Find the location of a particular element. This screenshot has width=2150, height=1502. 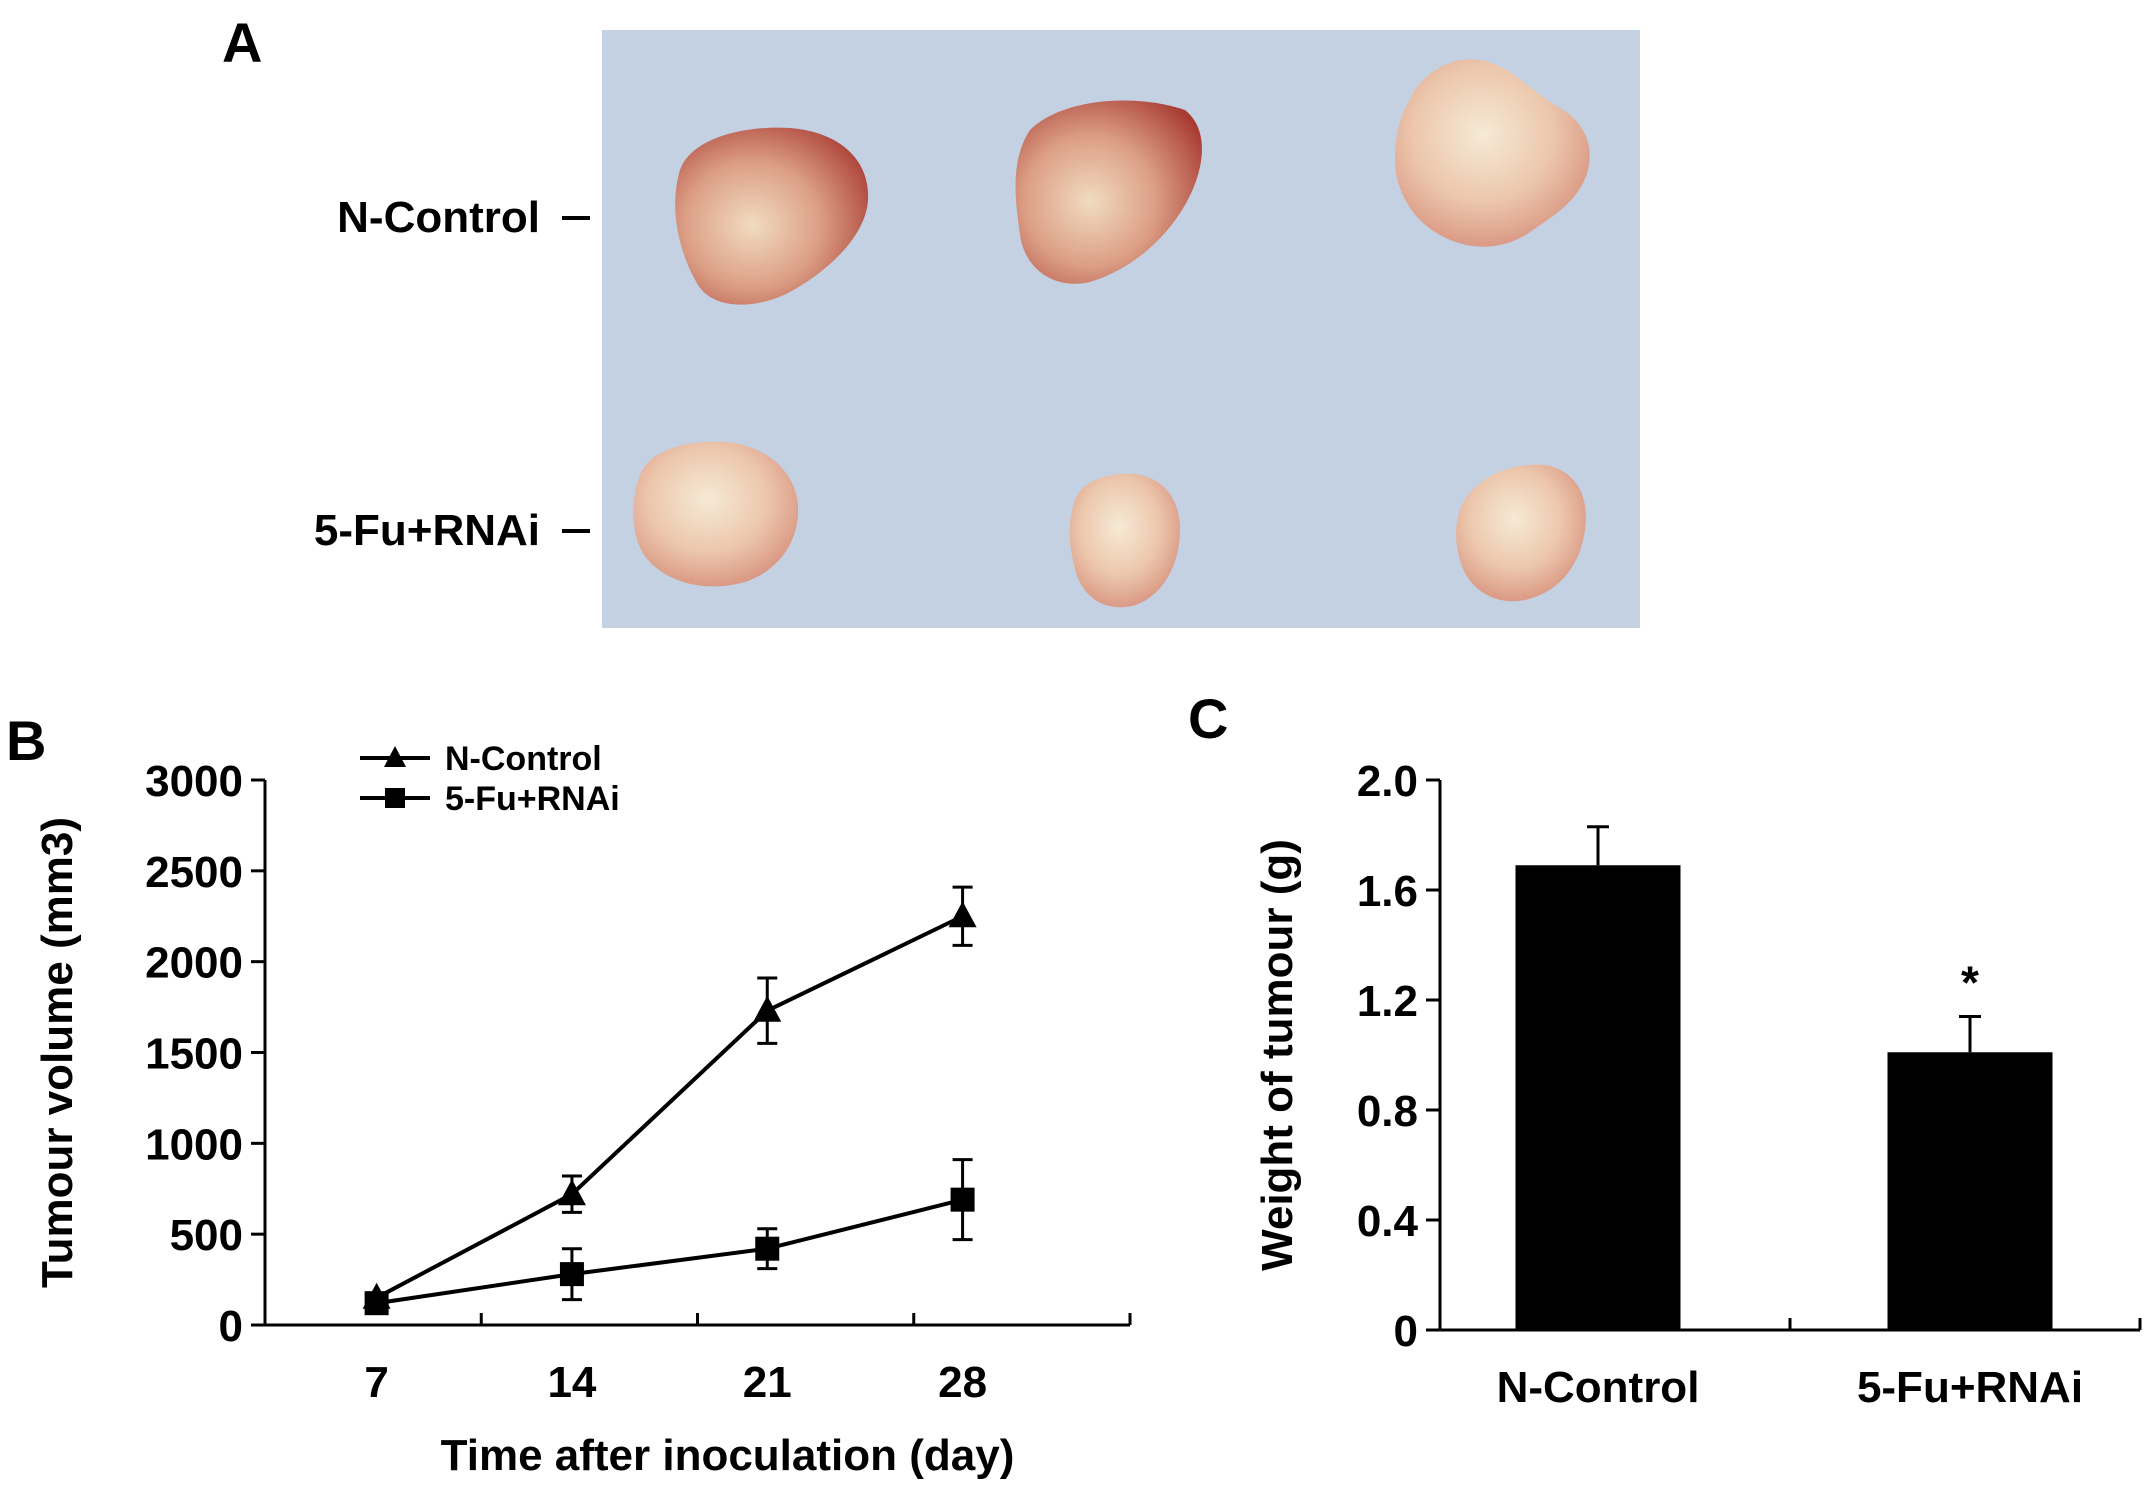

row-label-n-control: N-Control is located at coordinates (438, 217).